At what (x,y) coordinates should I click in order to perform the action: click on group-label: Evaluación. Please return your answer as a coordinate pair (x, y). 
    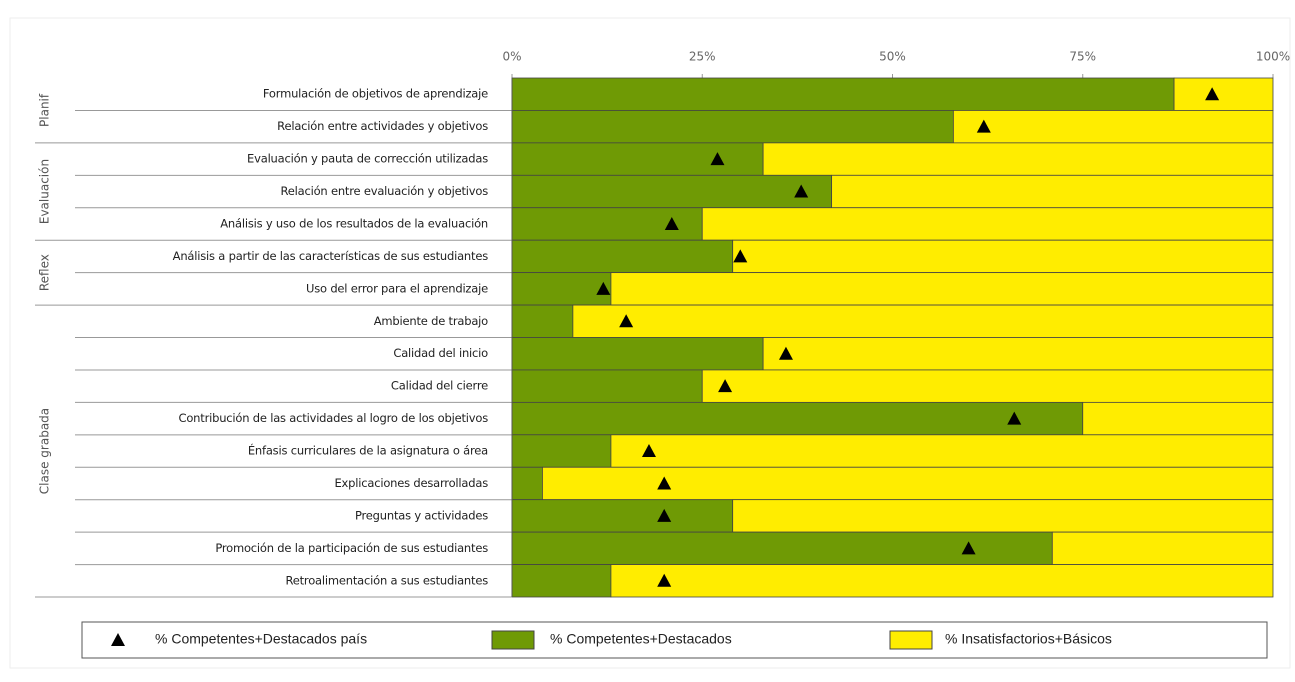
    Looking at the image, I should click on (45, 191).